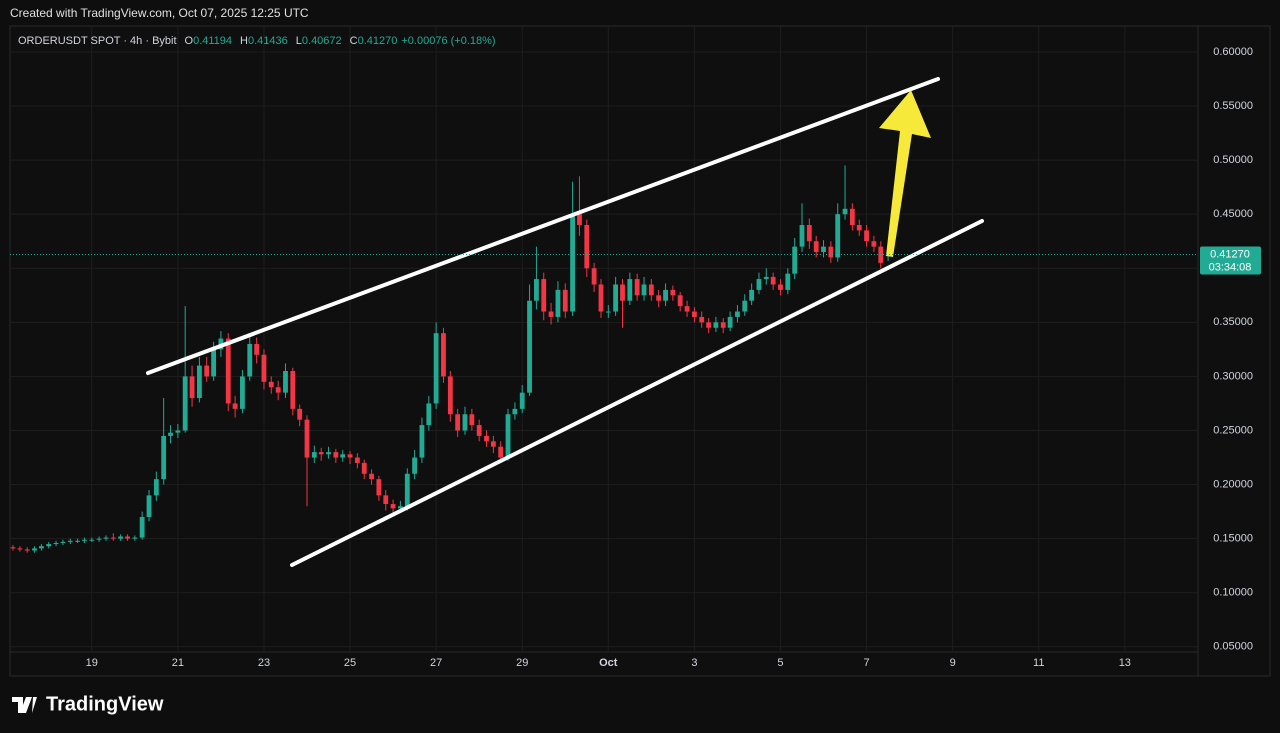 The height and width of the screenshot is (733, 1280). Describe the element at coordinates (378, 41) in the screenshot. I see `ohlc-value: 0.41270` at that location.